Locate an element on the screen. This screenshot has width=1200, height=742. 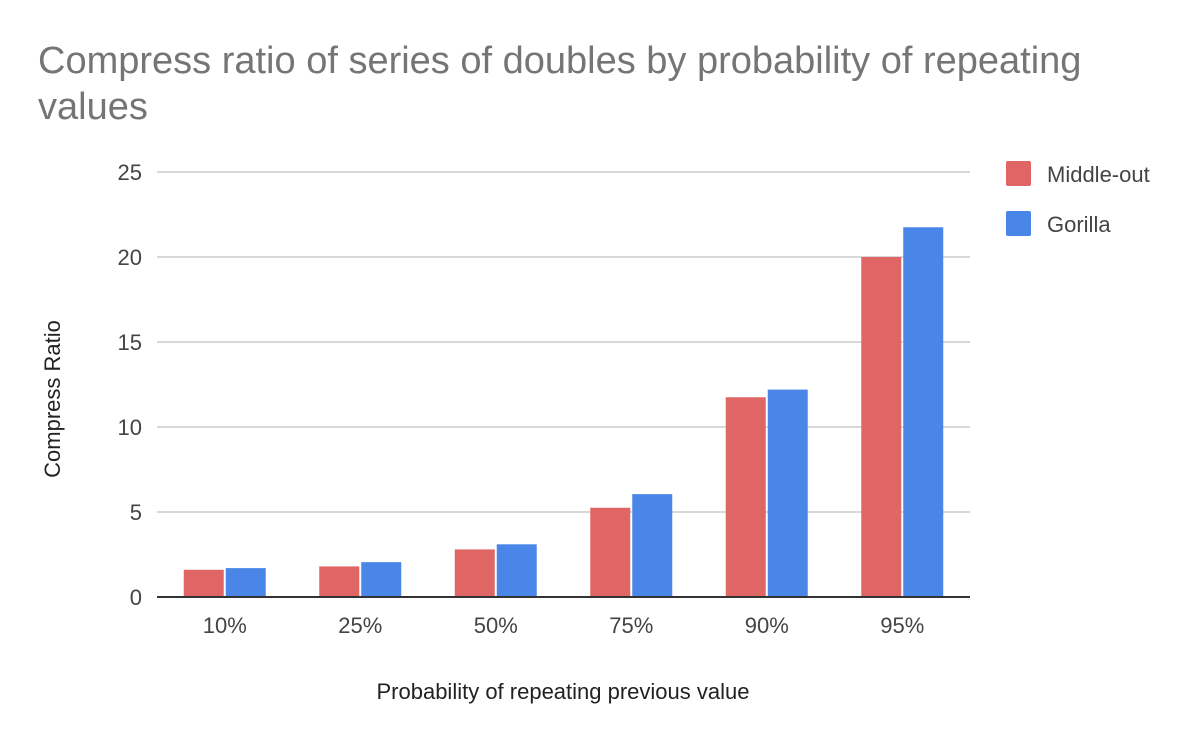
y-tick-label: 15 is located at coordinates (130, 342).